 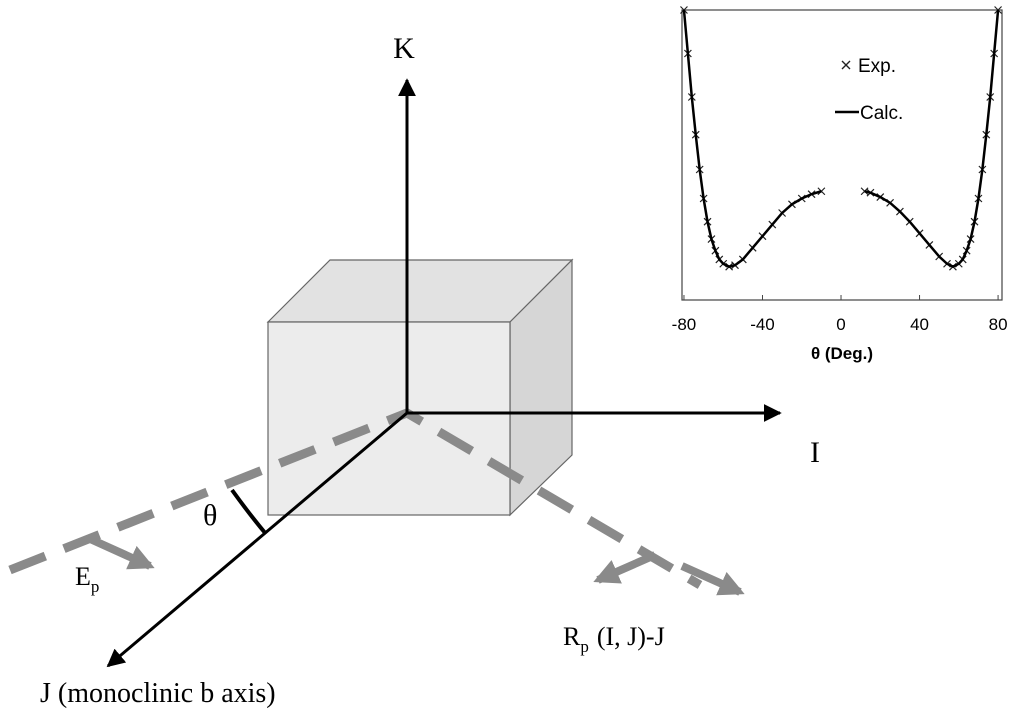 What do you see at coordinates (841, 139) in the screenshot?
I see `calc-line` at bounding box center [841, 139].